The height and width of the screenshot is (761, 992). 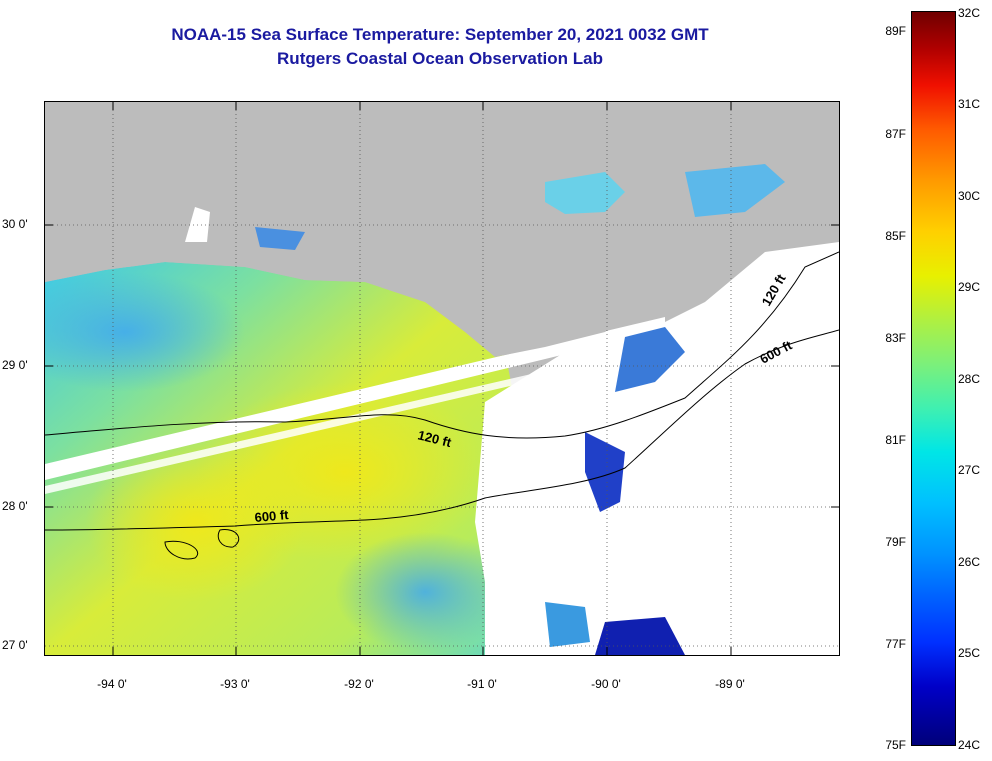 What do you see at coordinates (355, 398) in the screenshot?
I see `scan-gap-stripe` at bounding box center [355, 398].